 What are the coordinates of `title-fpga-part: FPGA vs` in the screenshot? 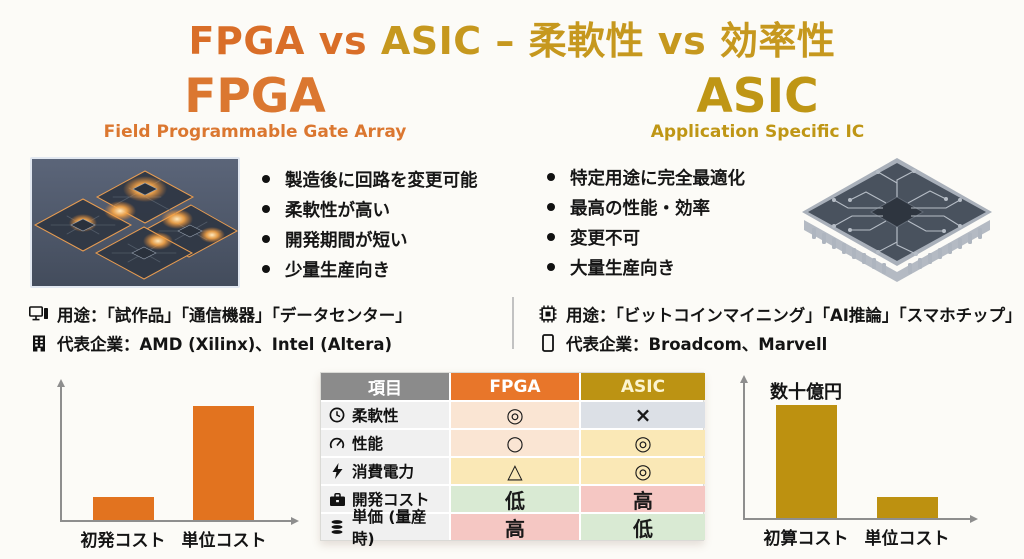 It's located at (284, 41).